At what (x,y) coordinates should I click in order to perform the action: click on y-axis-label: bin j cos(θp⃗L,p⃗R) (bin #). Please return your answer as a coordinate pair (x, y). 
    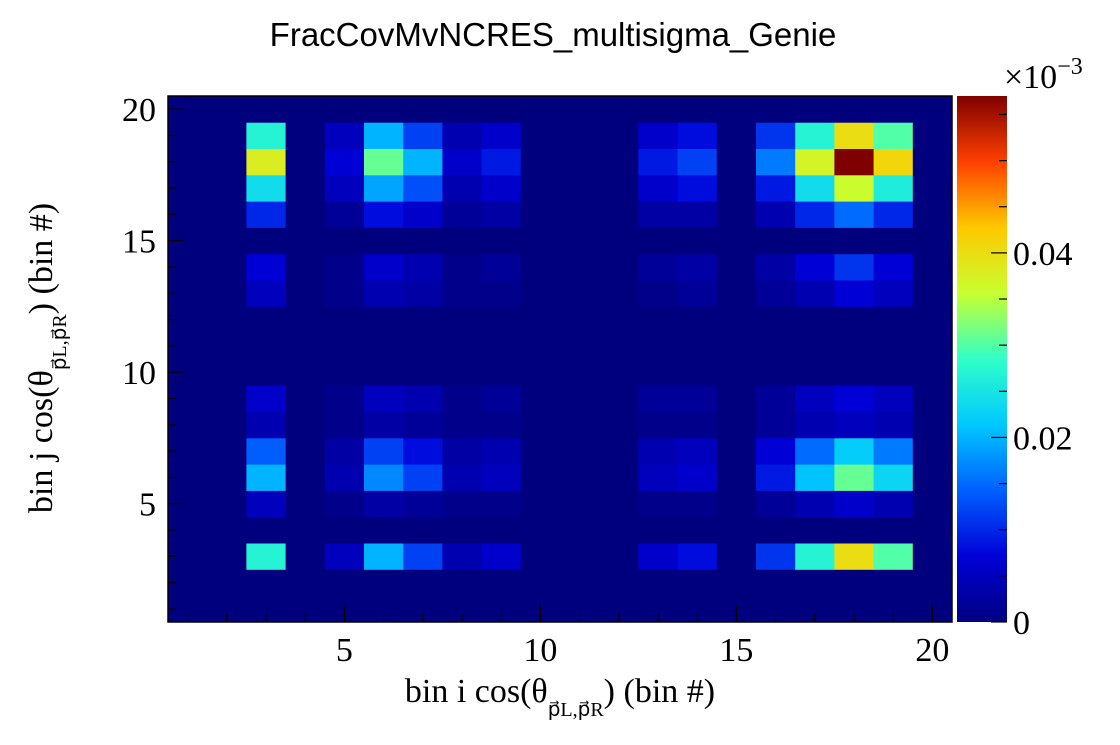
    Looking at the image, I should click on (47, 358).